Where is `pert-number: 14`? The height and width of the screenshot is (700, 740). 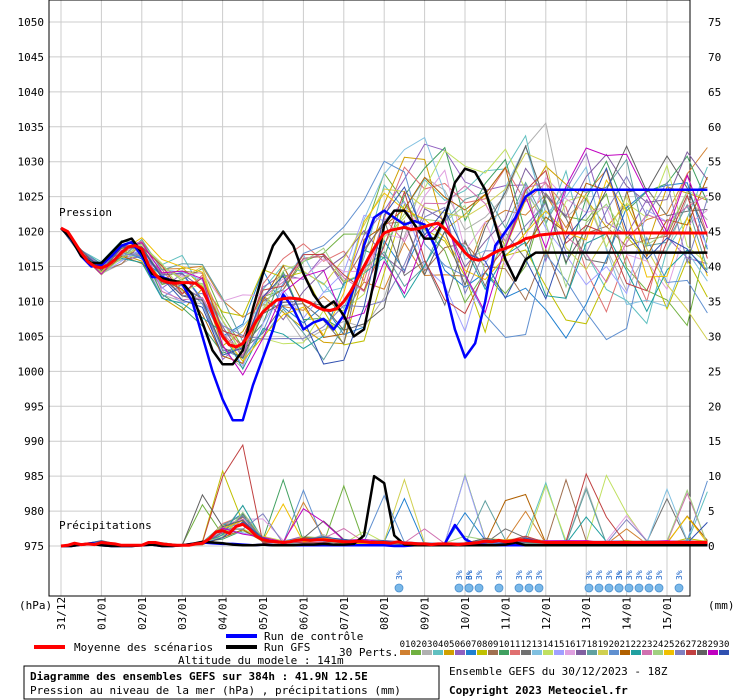 pert-number: 14 is located at coordinates (548, 645).